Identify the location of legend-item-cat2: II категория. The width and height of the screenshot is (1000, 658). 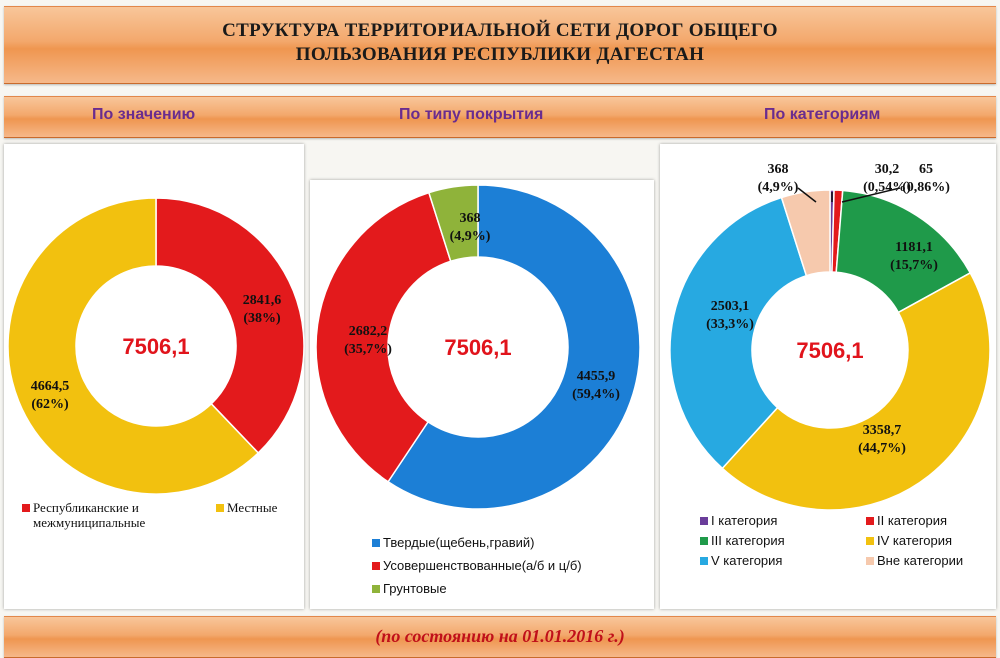
(906, 520).